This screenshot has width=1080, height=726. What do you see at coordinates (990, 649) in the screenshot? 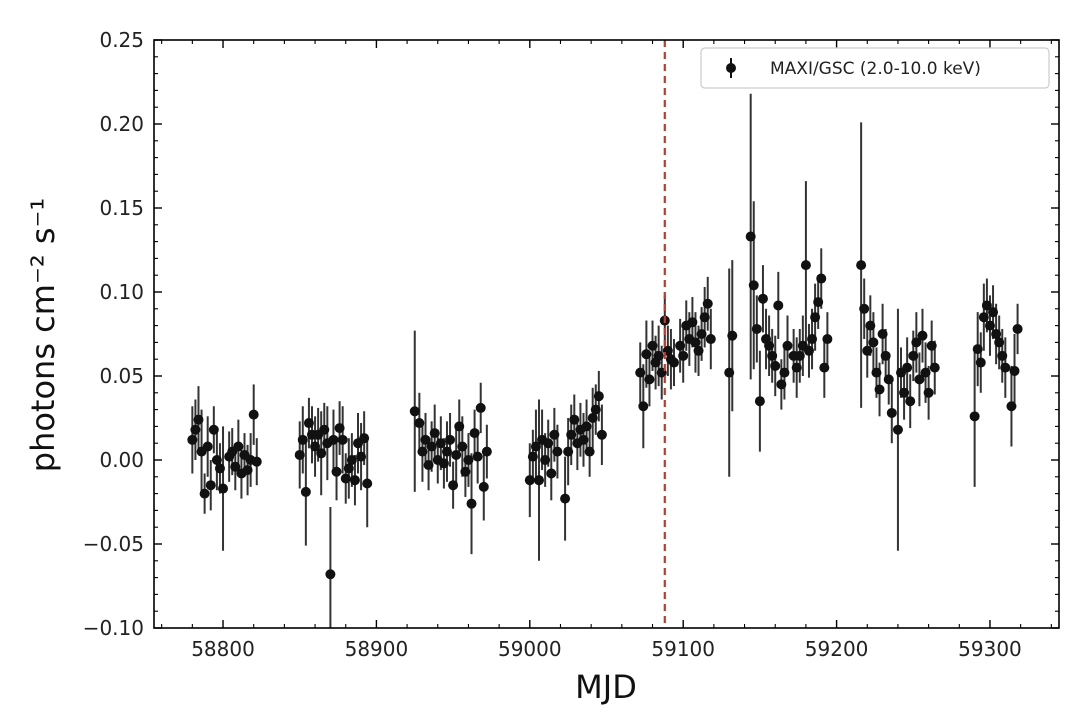
I see `x-tick-label: 59300` at bounding box center [990, 649].